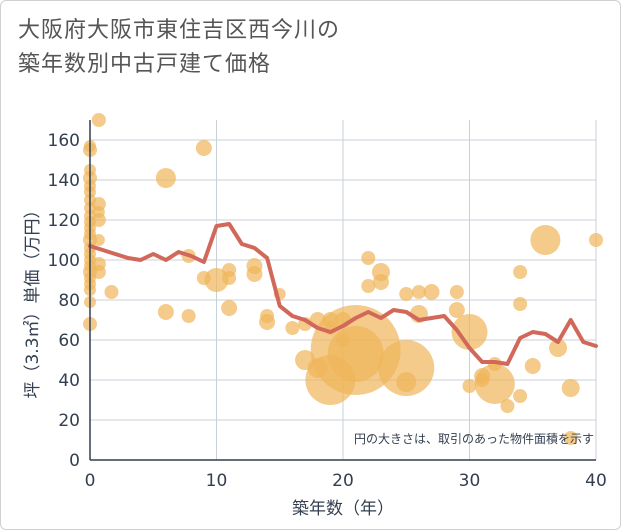 Image resolution: width=621 pixels, height=530 pixels. Describe the element at coordinates (596, 481) in the screenshot. I see `x-tick-label: 40` at that location.